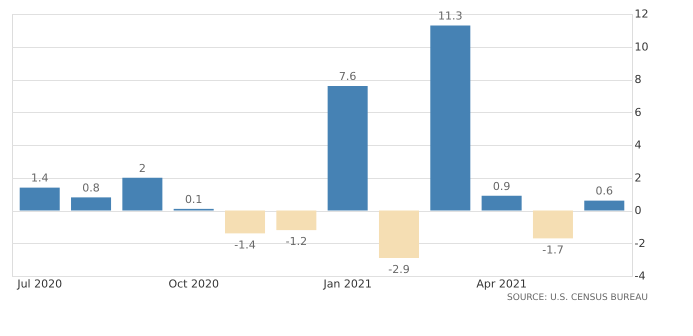  I want to click on x-tick-label: Oct 2020, so click(193, 284).